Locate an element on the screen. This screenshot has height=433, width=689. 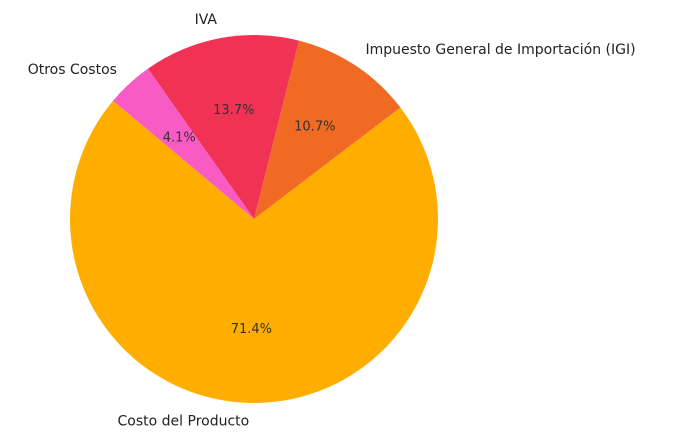
slice-value-label: 71.4% is located at coordinates (251, 329).